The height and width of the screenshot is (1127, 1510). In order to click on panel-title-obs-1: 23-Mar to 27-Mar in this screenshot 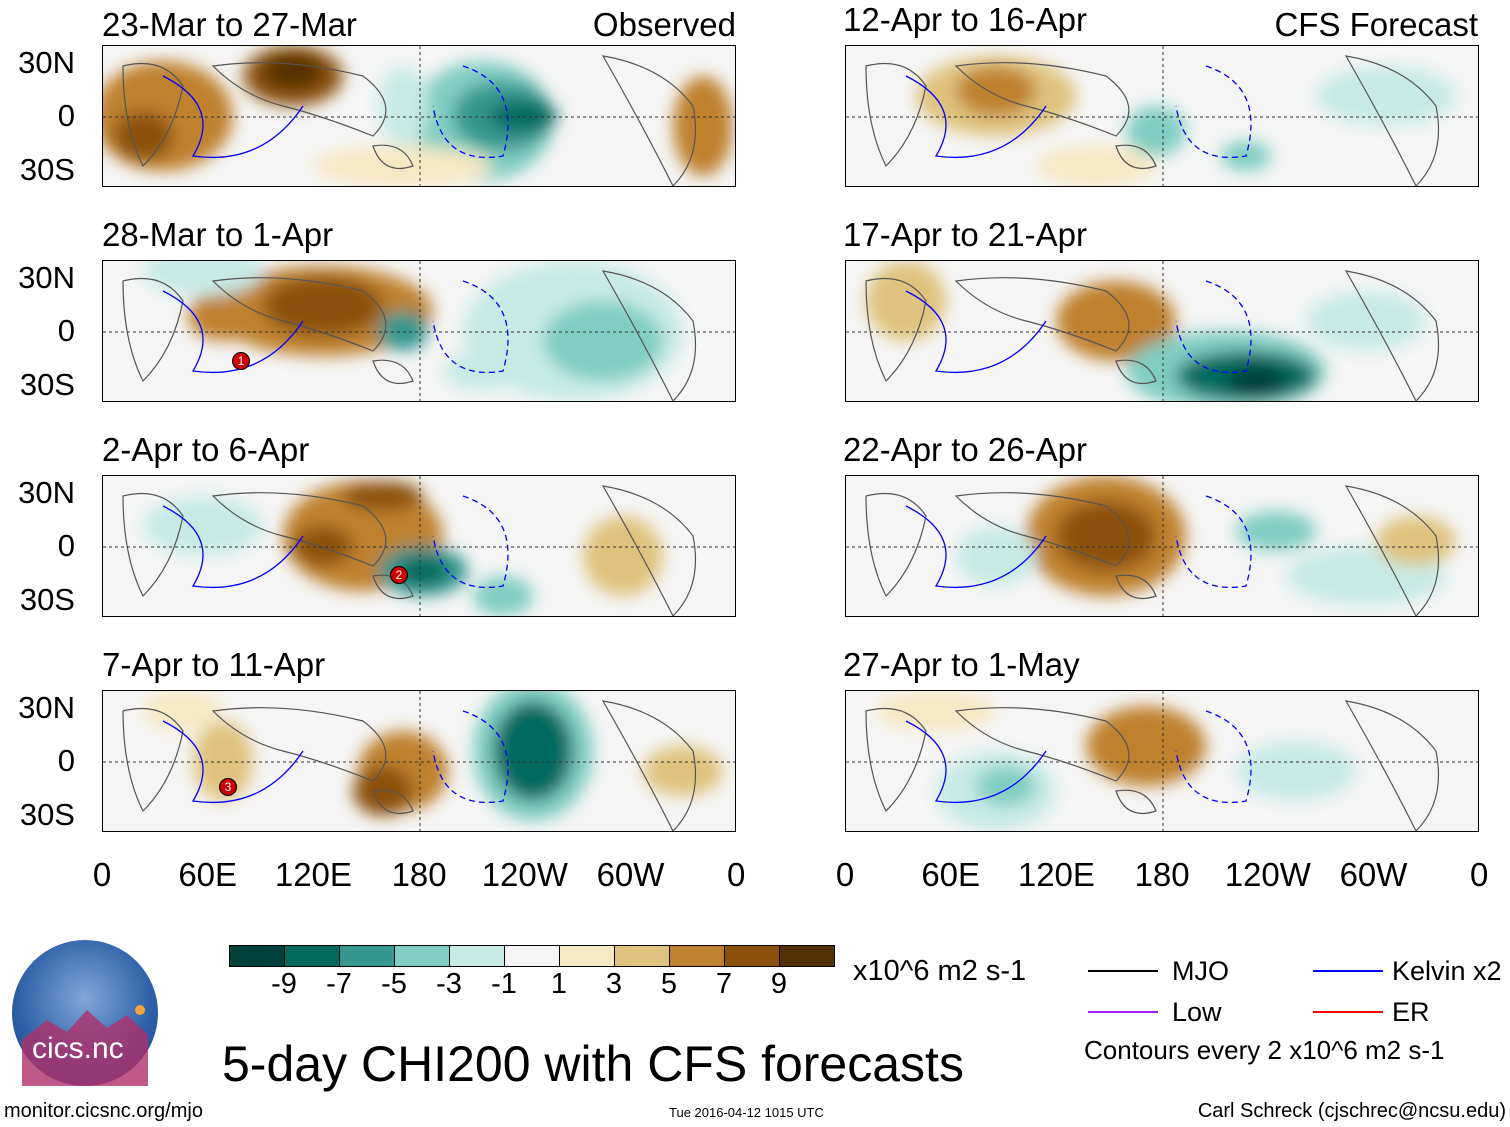, I will do `click(229, 24)`.